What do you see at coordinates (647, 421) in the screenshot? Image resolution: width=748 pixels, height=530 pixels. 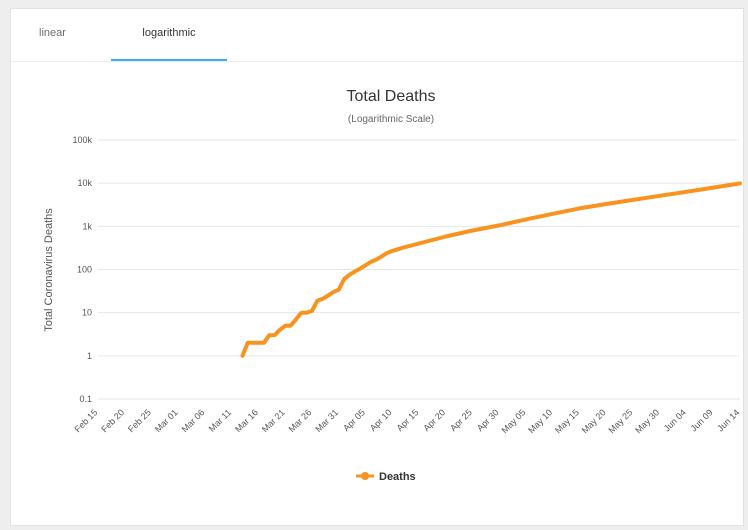 I see `x-tick-label: May 30` at bounding box center [647, 421].